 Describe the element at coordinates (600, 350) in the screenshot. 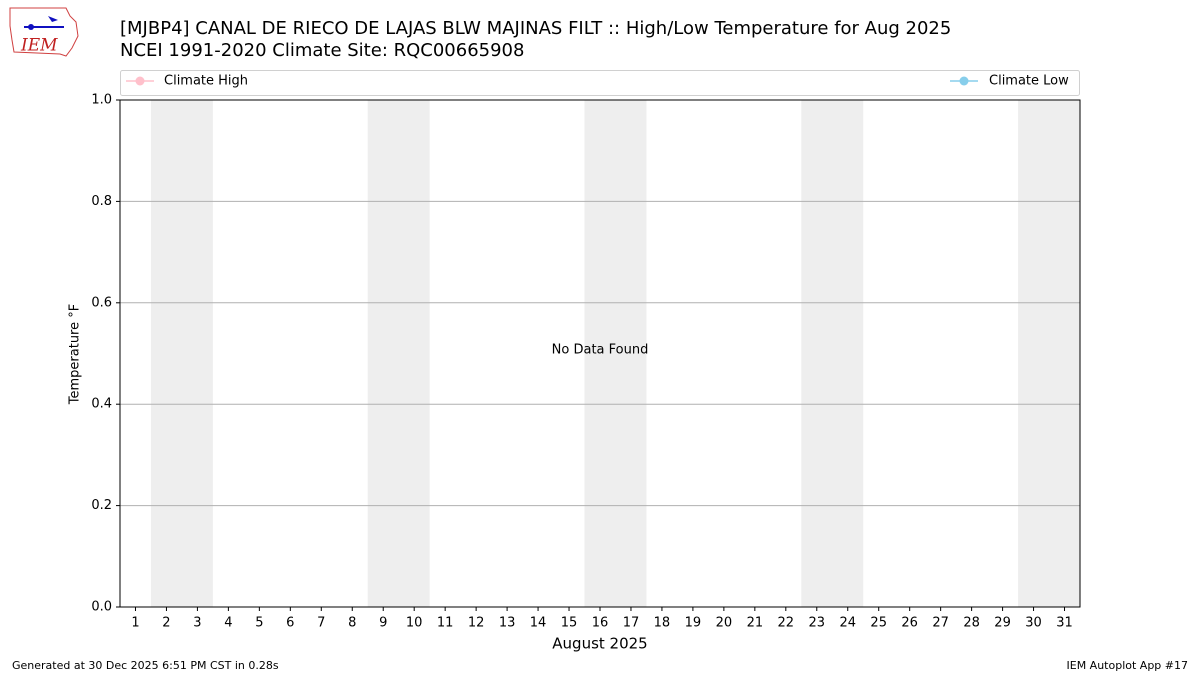

I see `annotation: No Data Found` at that location.